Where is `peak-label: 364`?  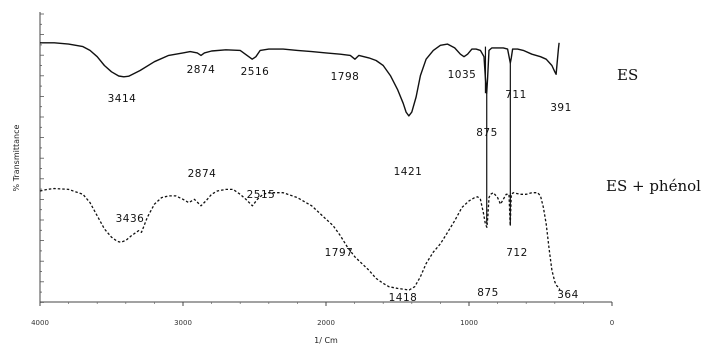
peak-label: 364 is located at coordinates (568, 295).